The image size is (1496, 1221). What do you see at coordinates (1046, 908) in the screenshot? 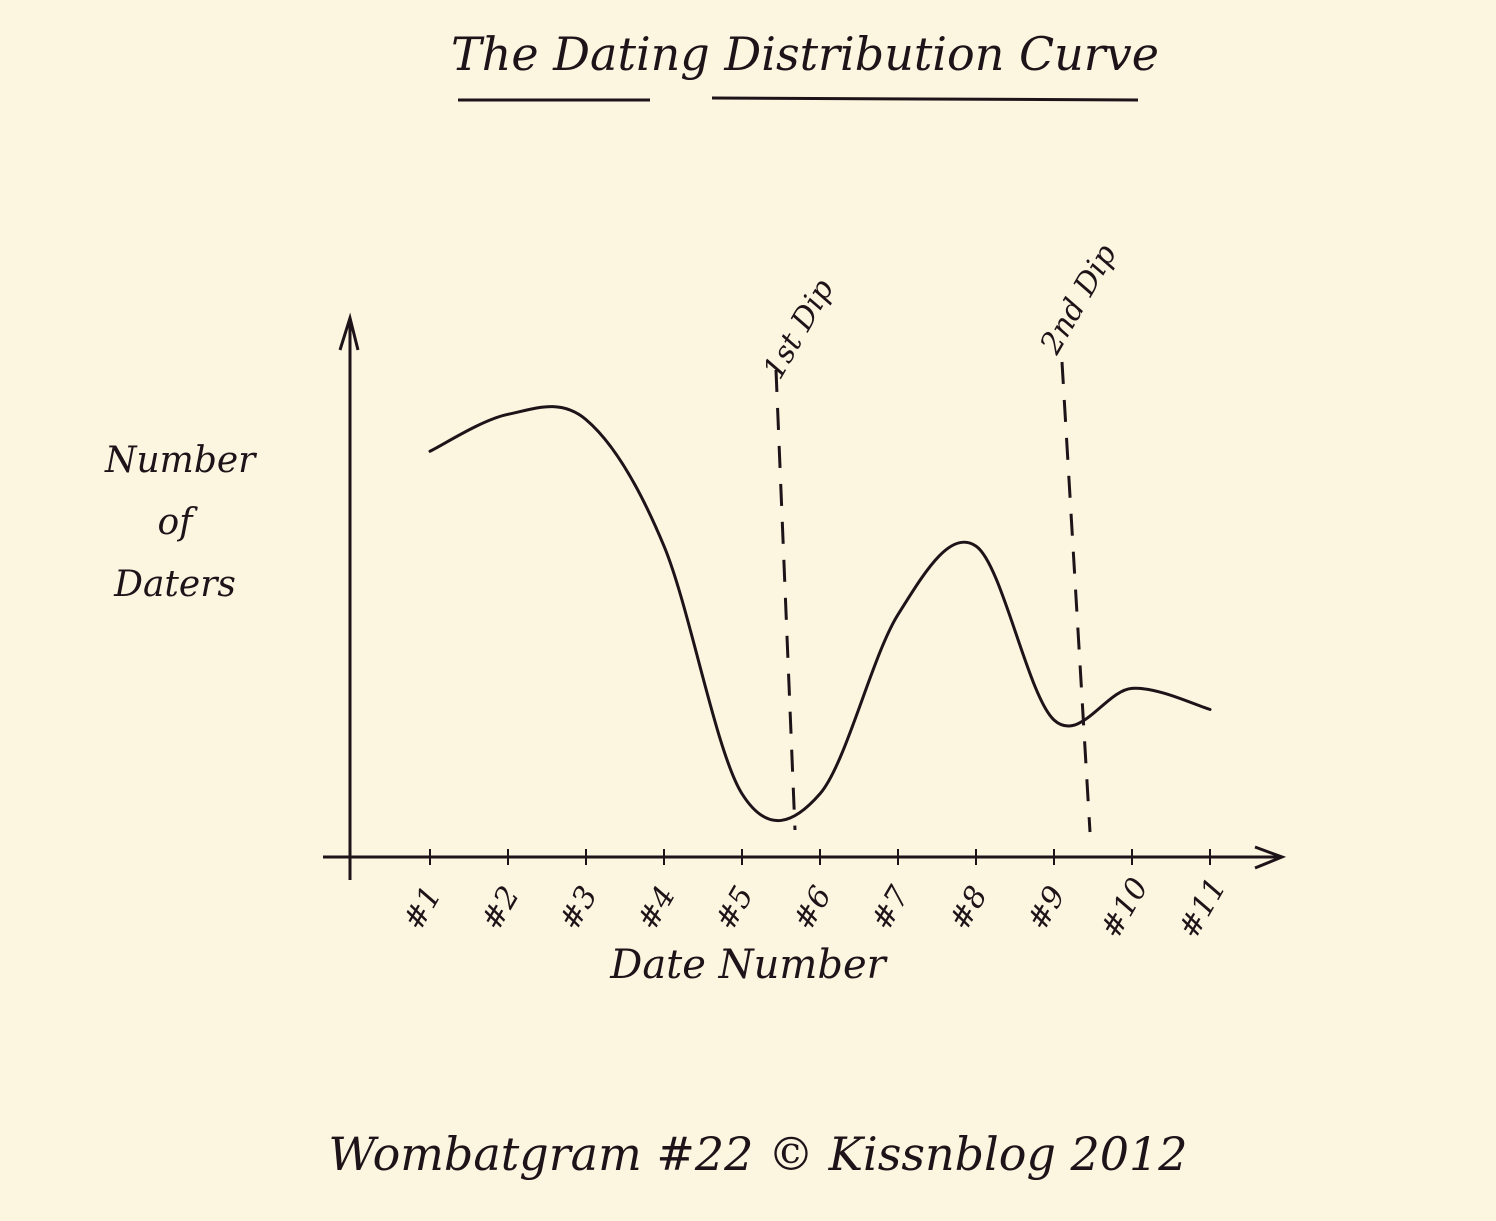
I see `x-tick-label: #9` at bounding box center [1046, 908].